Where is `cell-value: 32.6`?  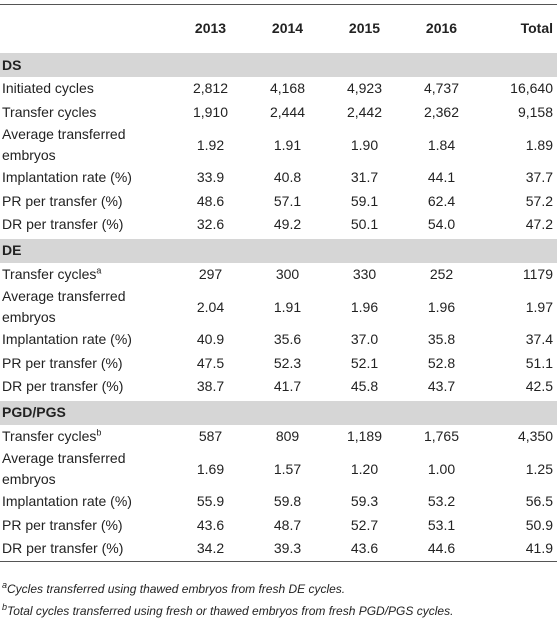
cell-value: 32.6 is located at coordinates (210, 224).